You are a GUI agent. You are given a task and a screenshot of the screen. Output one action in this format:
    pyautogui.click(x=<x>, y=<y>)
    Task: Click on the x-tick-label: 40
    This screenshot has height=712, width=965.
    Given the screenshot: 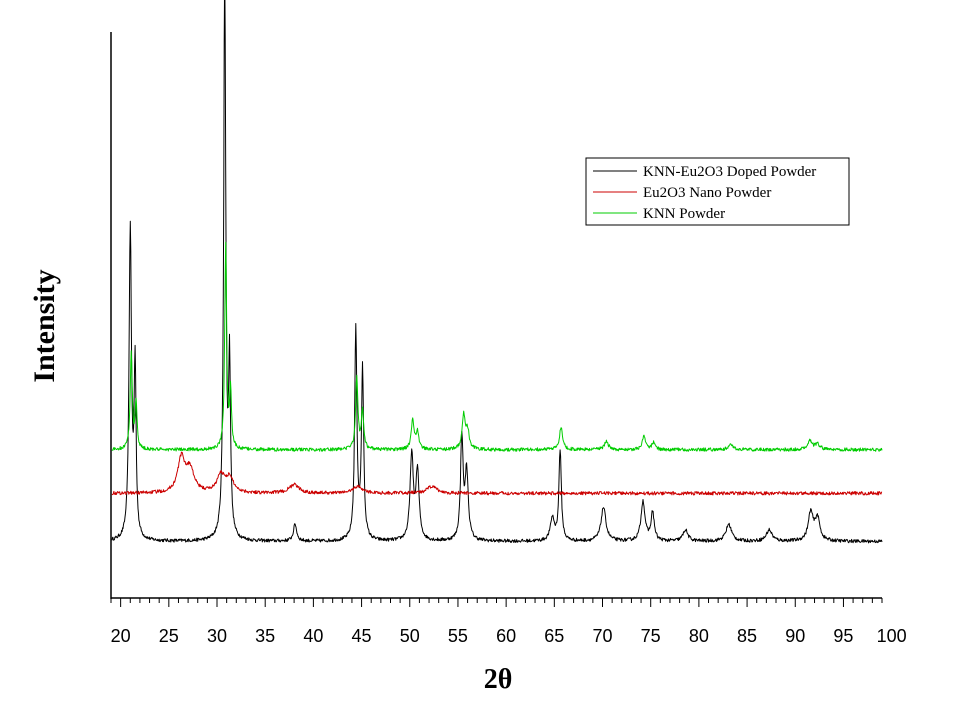 What is the action you would take?
    pyautogui.click(x=313, y=636)
    